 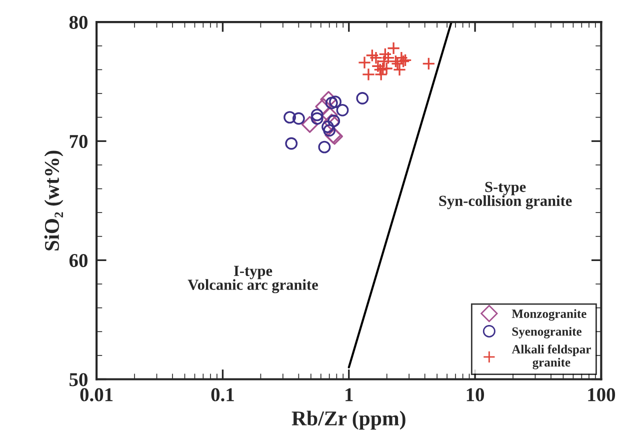 What do you see at coordinates (549, 315) in the screenshot?
I see `legend-label: Monzogranite` at bounding box center [549, 315].